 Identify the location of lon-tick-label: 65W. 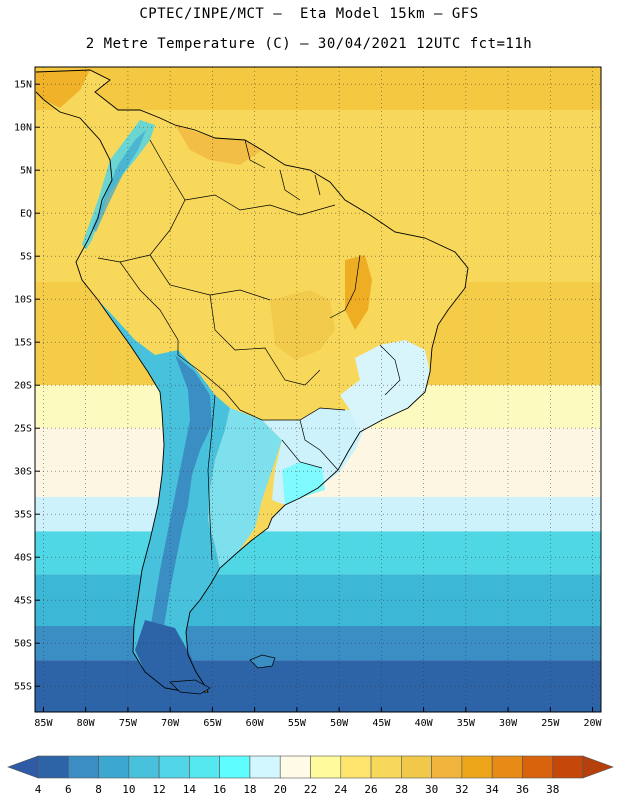
(212, 723).